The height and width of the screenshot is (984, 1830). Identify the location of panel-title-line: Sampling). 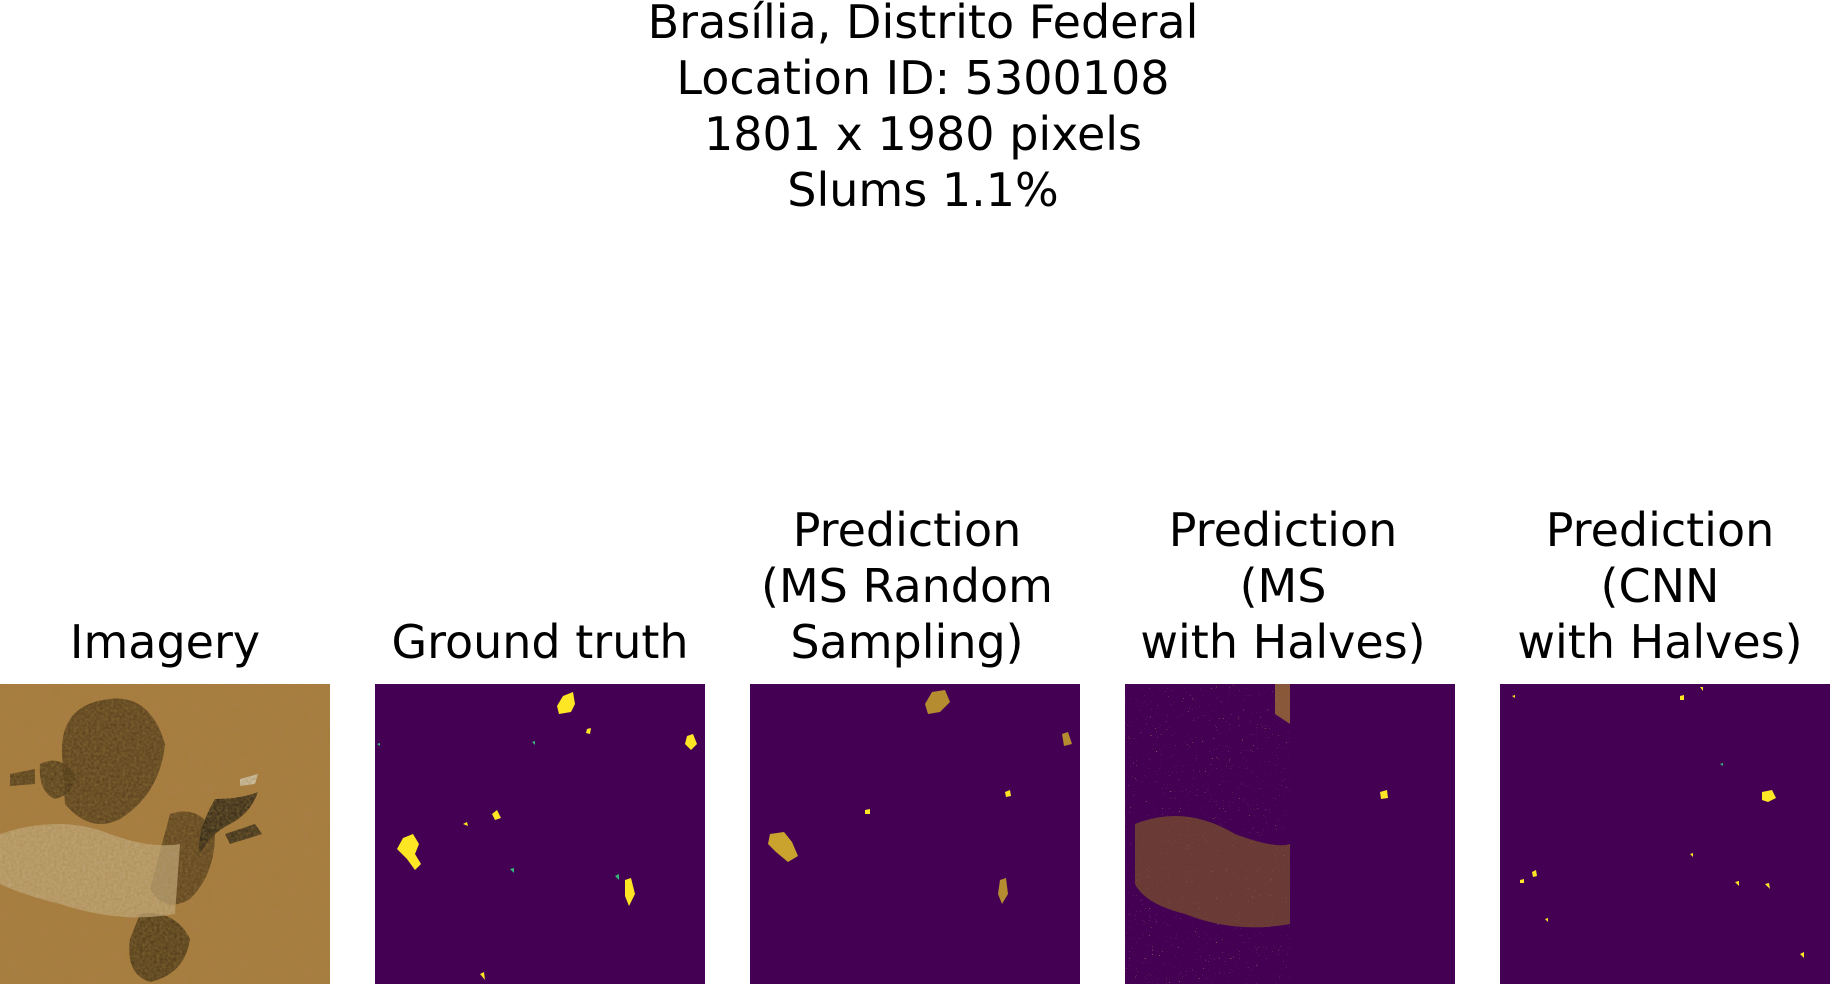
(907, 642).